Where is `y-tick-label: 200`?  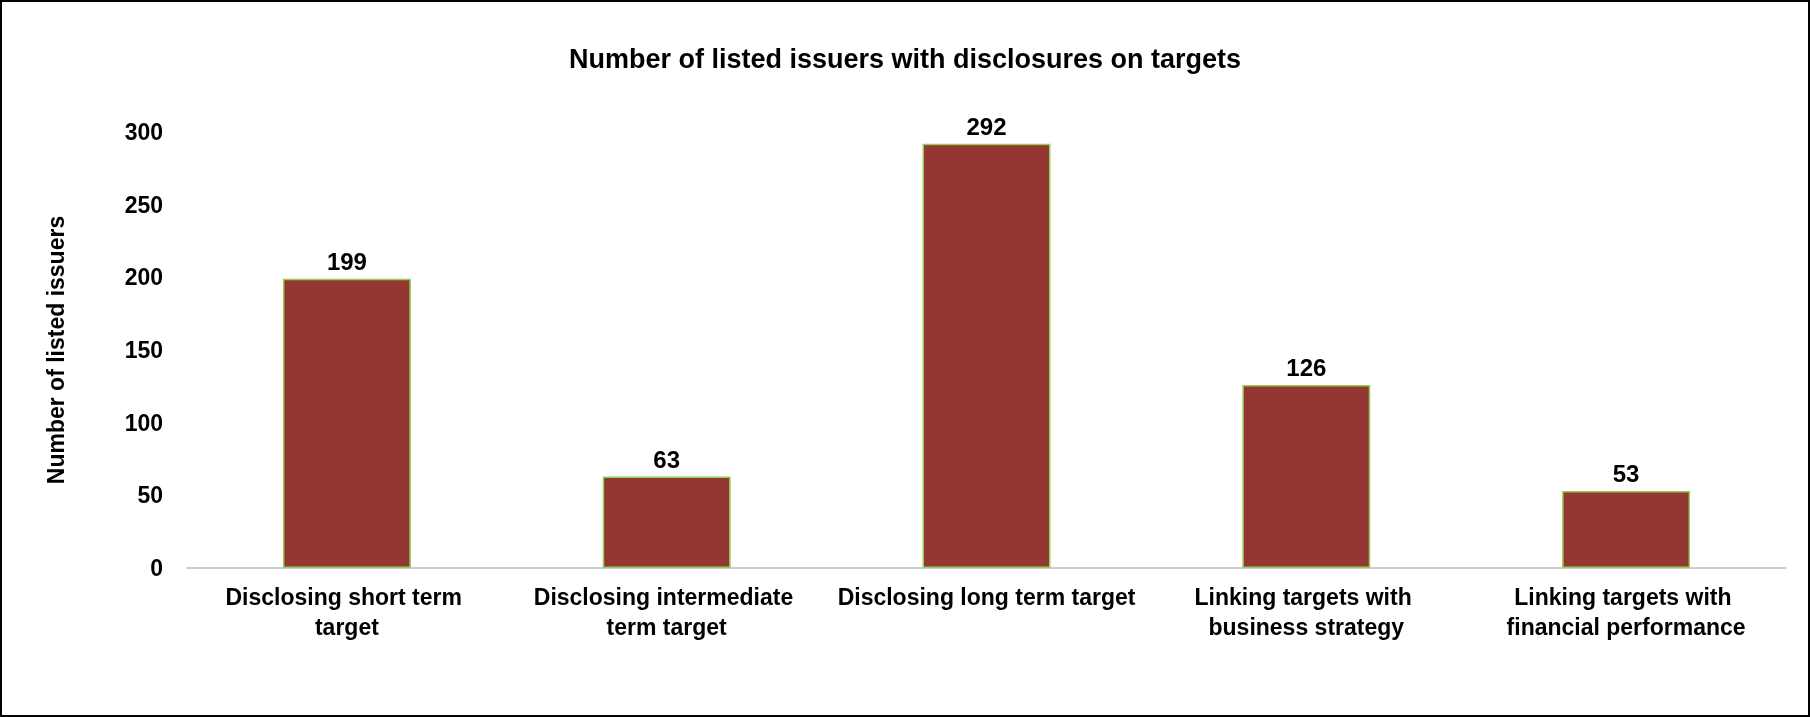 y-tick-label: 200 is located at coordinates (143, 277).